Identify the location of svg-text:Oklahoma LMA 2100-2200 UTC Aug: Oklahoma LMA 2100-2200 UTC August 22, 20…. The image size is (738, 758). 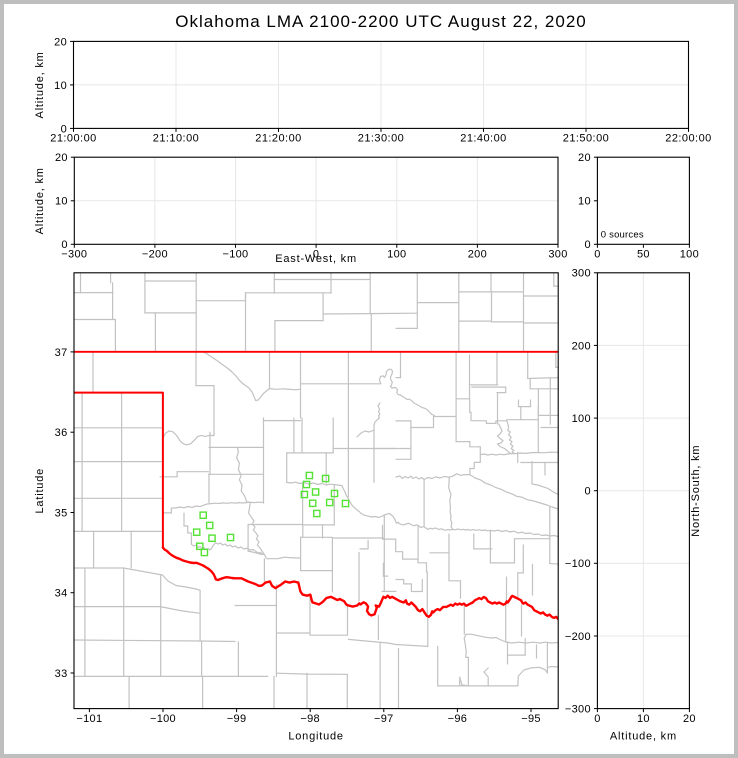
(381, 21).